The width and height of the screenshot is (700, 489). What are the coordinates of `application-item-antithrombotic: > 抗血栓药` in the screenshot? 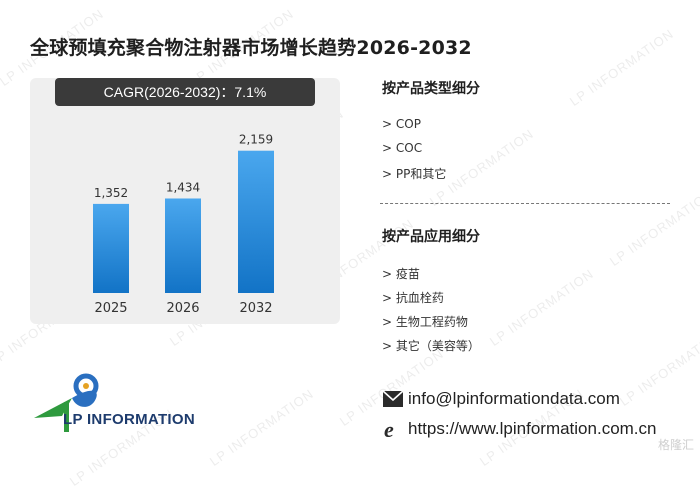 It's located at (413, 298).